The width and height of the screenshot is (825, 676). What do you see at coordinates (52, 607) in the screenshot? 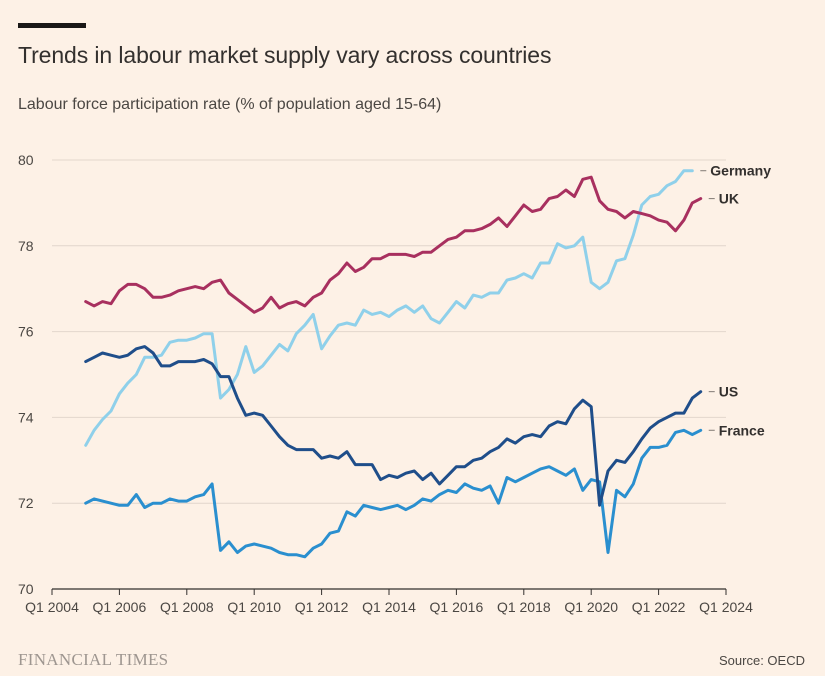
I see `x-tick-label-2004: Q1 2004` at bounding box center [52, 607].